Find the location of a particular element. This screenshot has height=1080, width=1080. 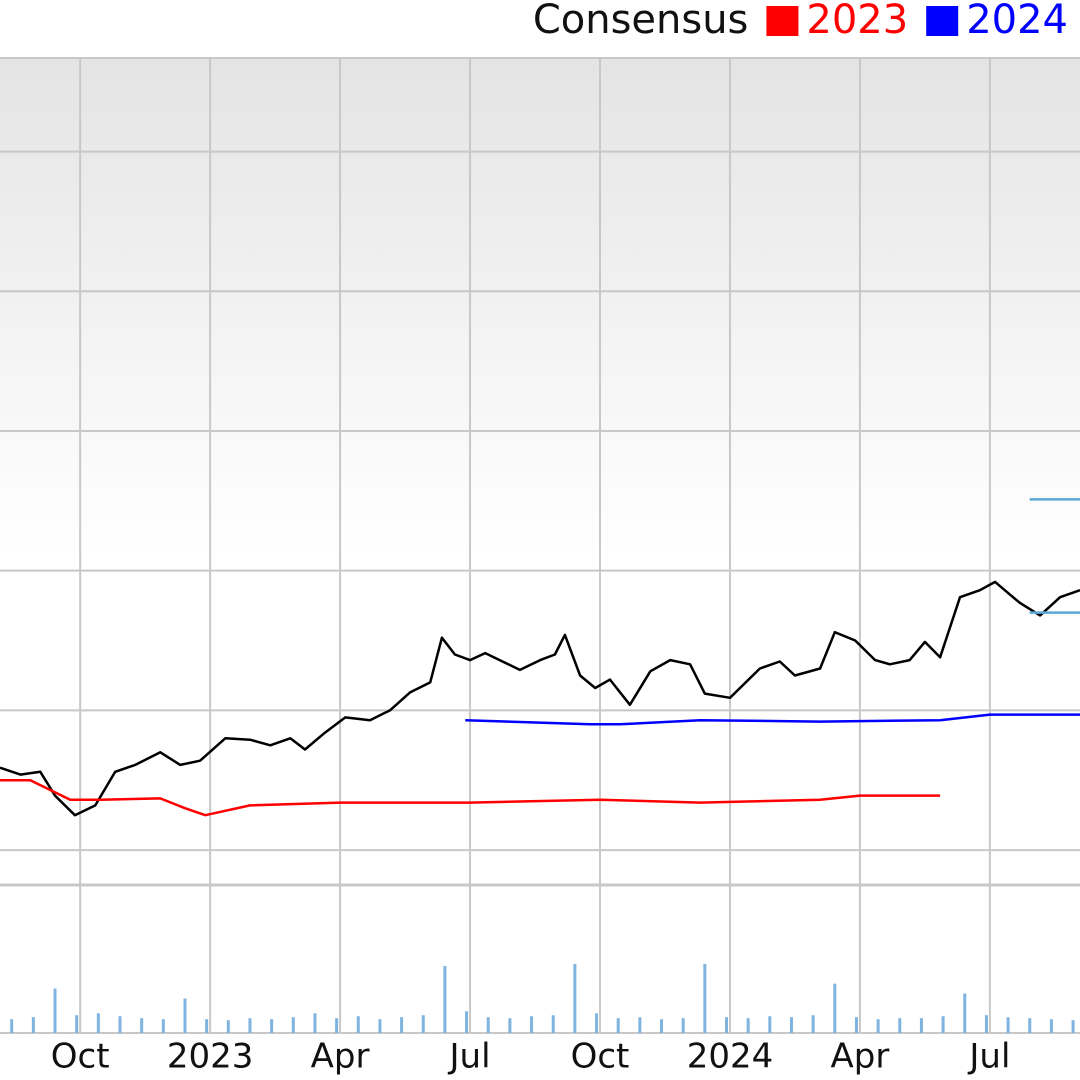

legend-label: 2023 is located at coordinates (857, 21).